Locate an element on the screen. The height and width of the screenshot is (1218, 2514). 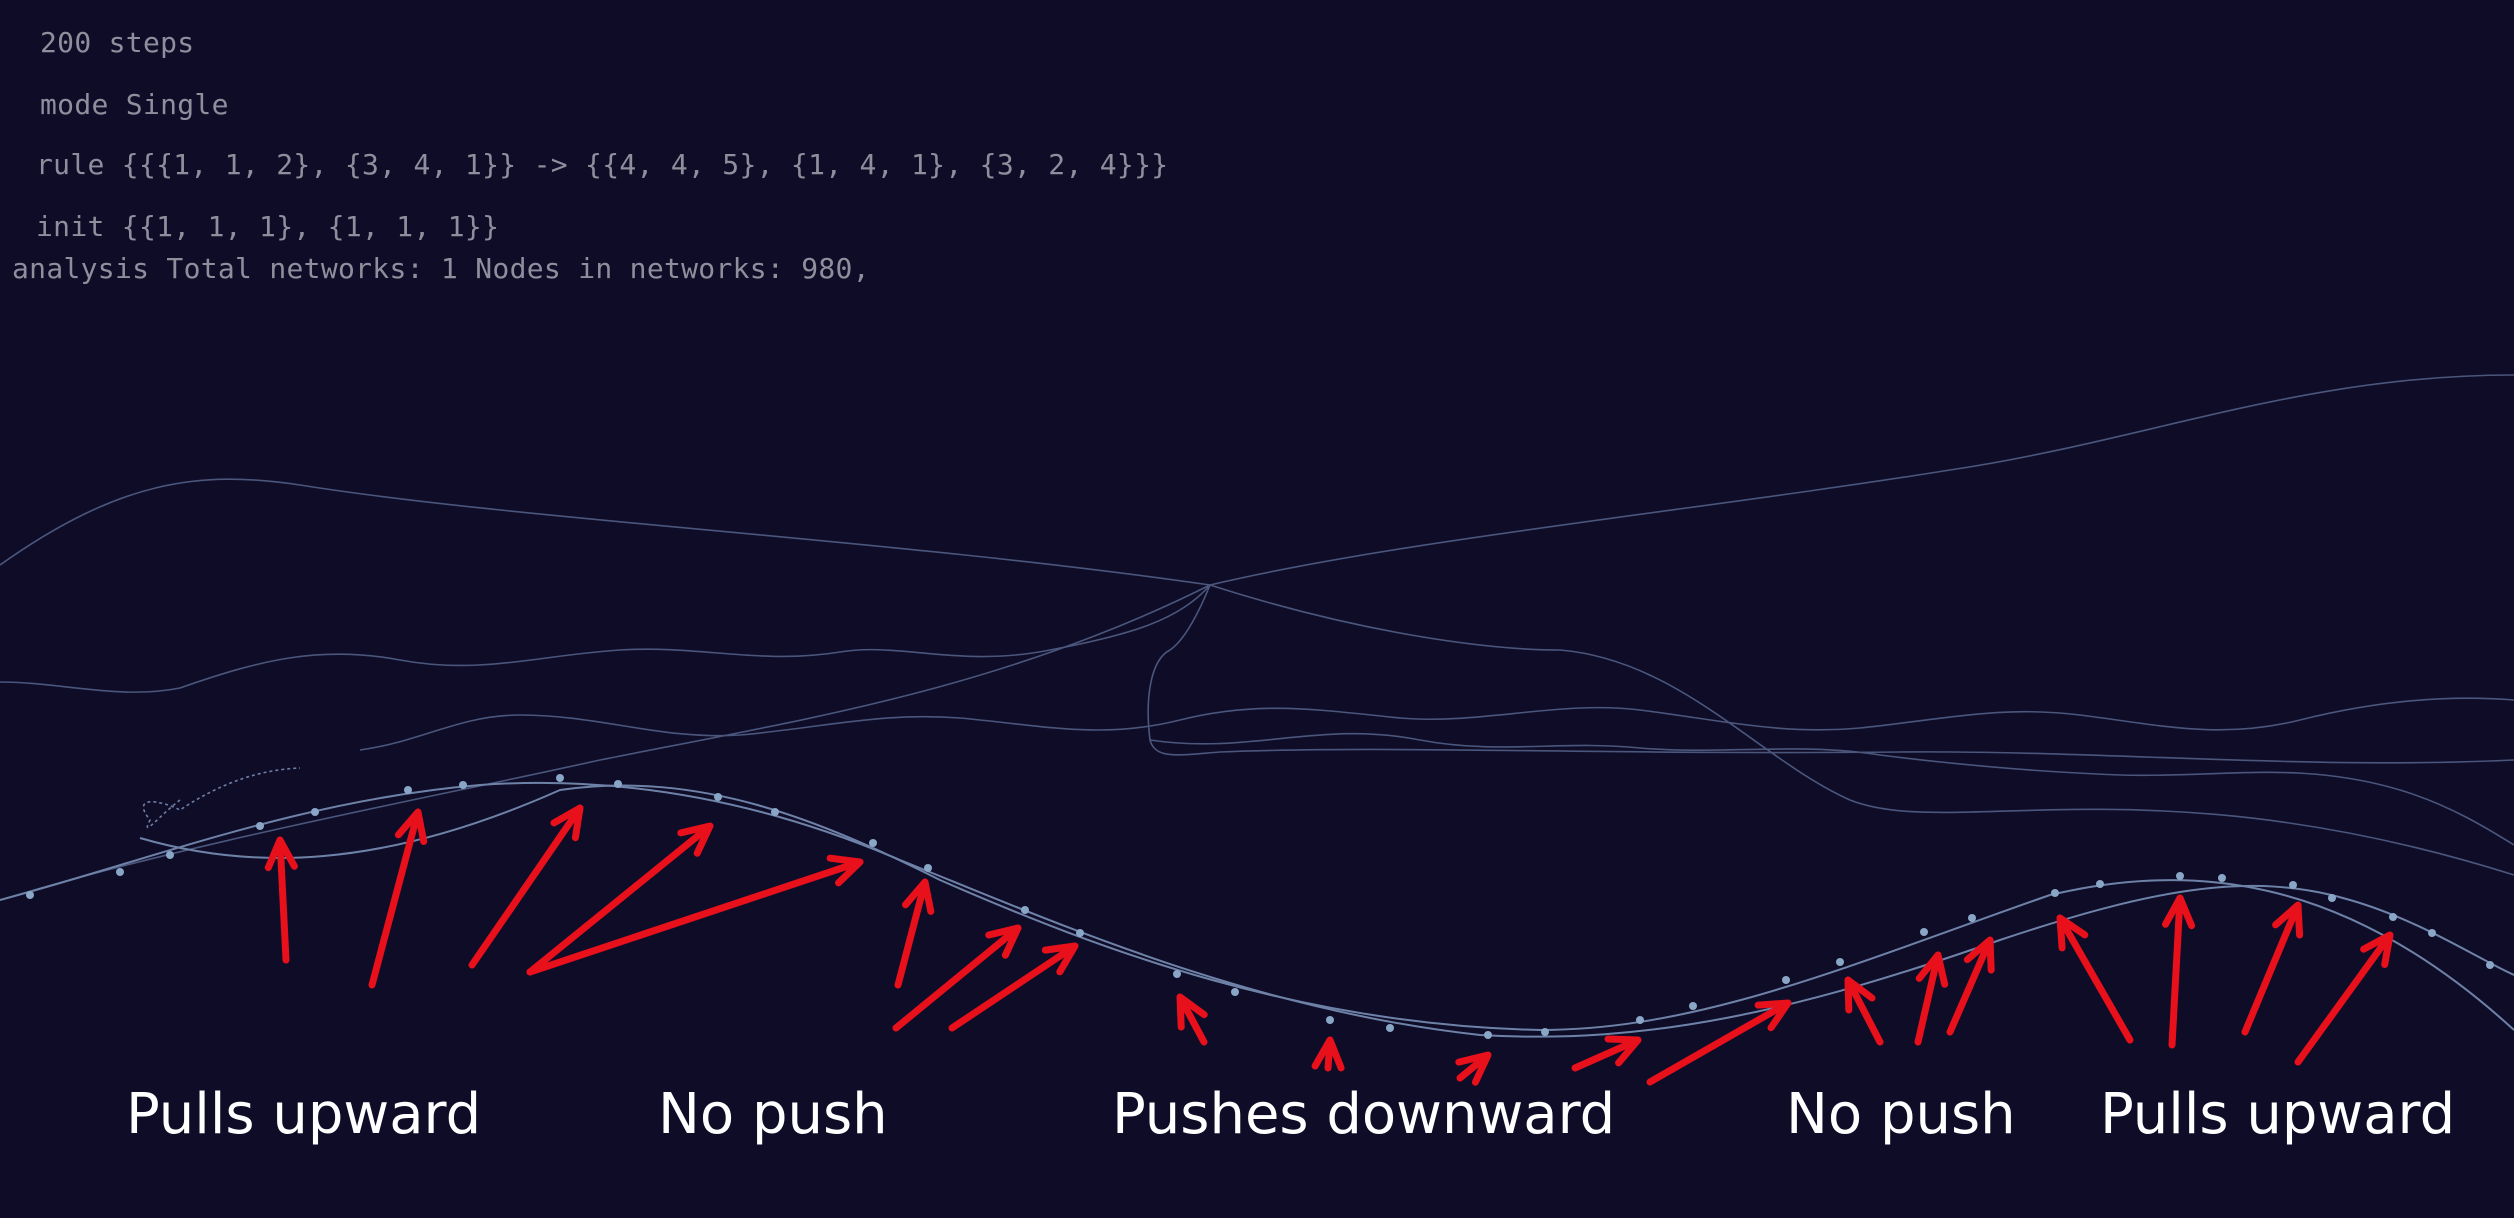
strand-cross-down is located at coordinates (1861, 730).